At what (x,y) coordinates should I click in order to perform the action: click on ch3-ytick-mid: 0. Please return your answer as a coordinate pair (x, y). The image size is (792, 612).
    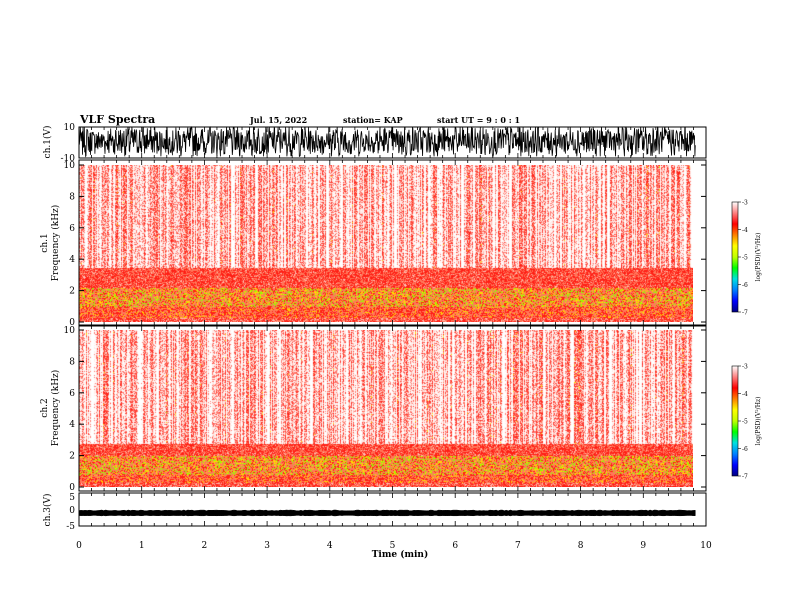
    Looking at the image, I should click on (72, 511).